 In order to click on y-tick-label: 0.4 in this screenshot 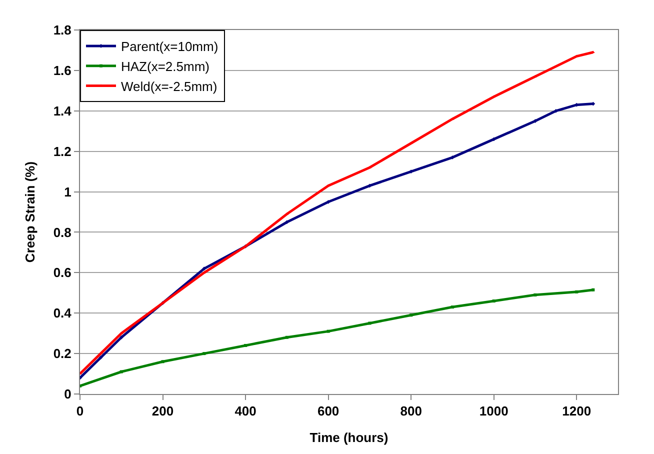, I will do `click(62, 313)`.